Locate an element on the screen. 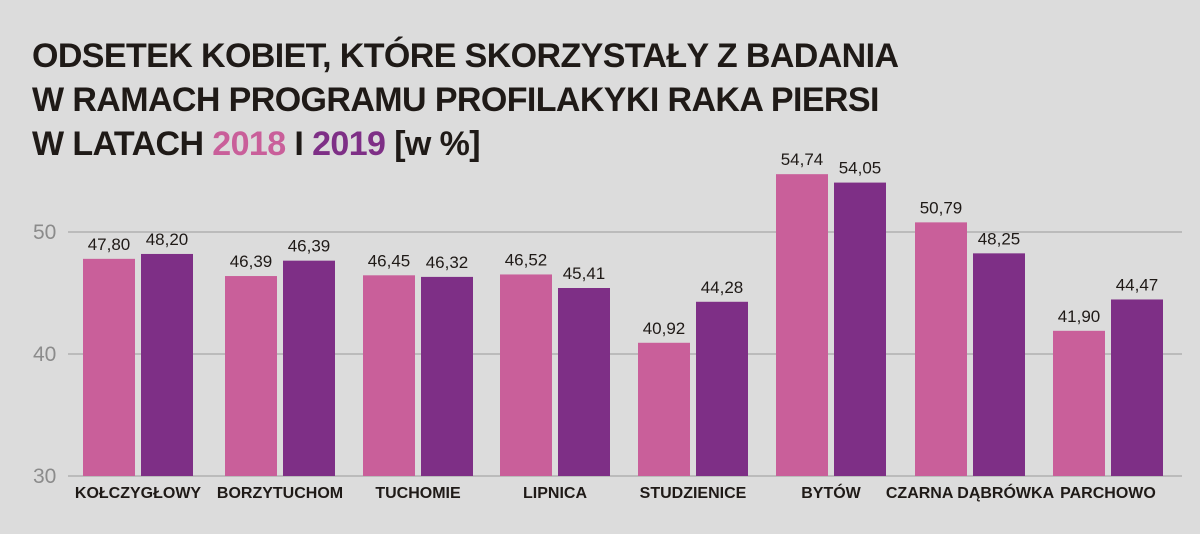  x-tick-label: TUCHOMIE is located at coordinates (418, 493).